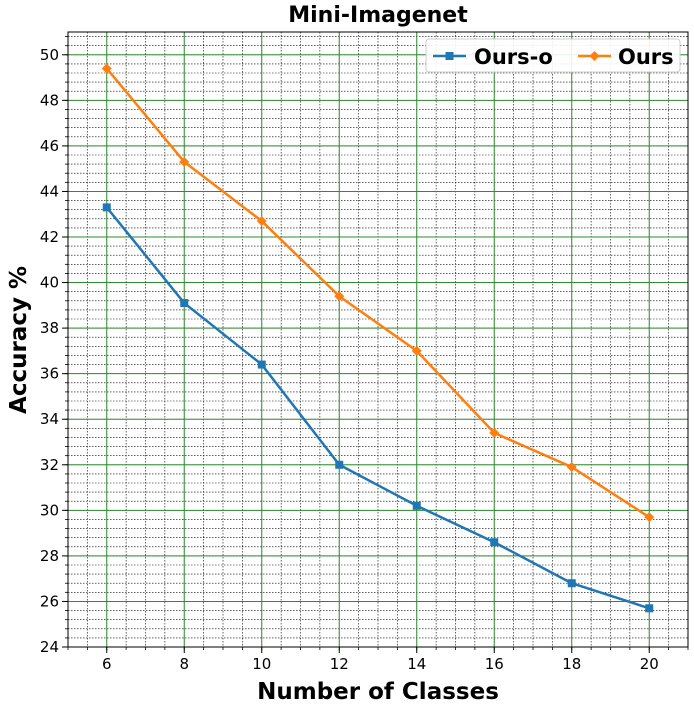 Image resolution: width=694 pixels, height=708 pixels. What do you see at coordinates (494, 664) in the screenshot?
I see `x-tick-label: 16` at bounding box center [494, 664].